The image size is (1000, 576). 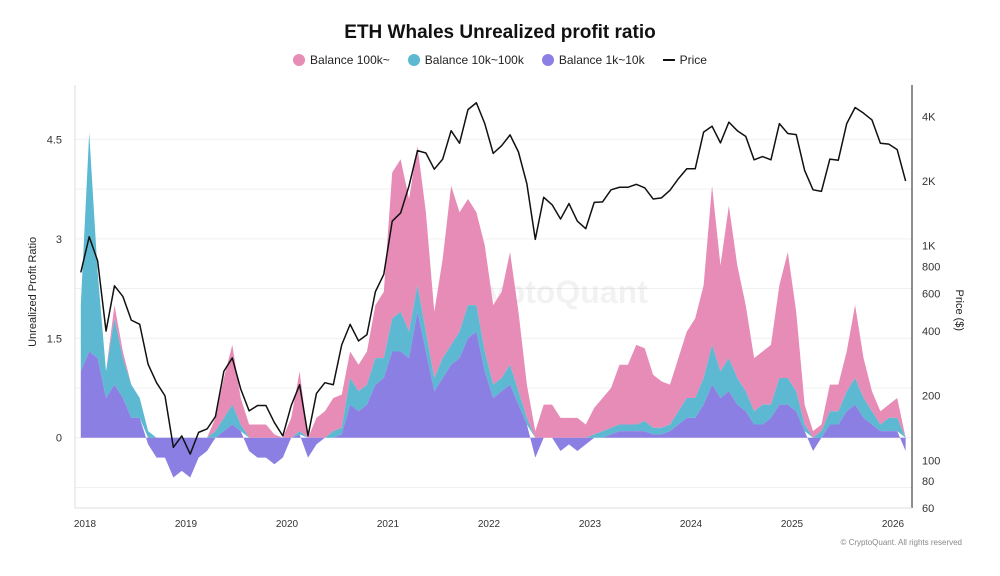 What do you see at coordinates (33, 292) in the screenshot?
I see `y-axis-label: Unrealized Profit Ratio` at bounding box center [33, 292].